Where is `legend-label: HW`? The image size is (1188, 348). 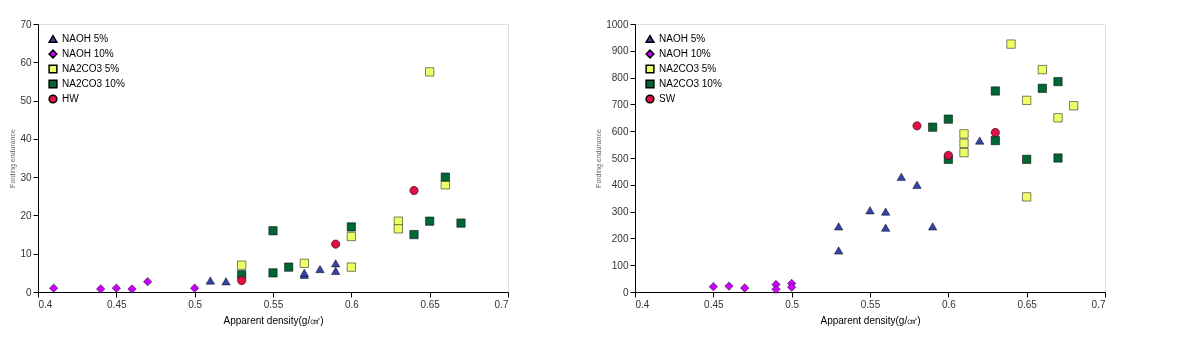 legend-label: HW is located at coordinates (71, 98).